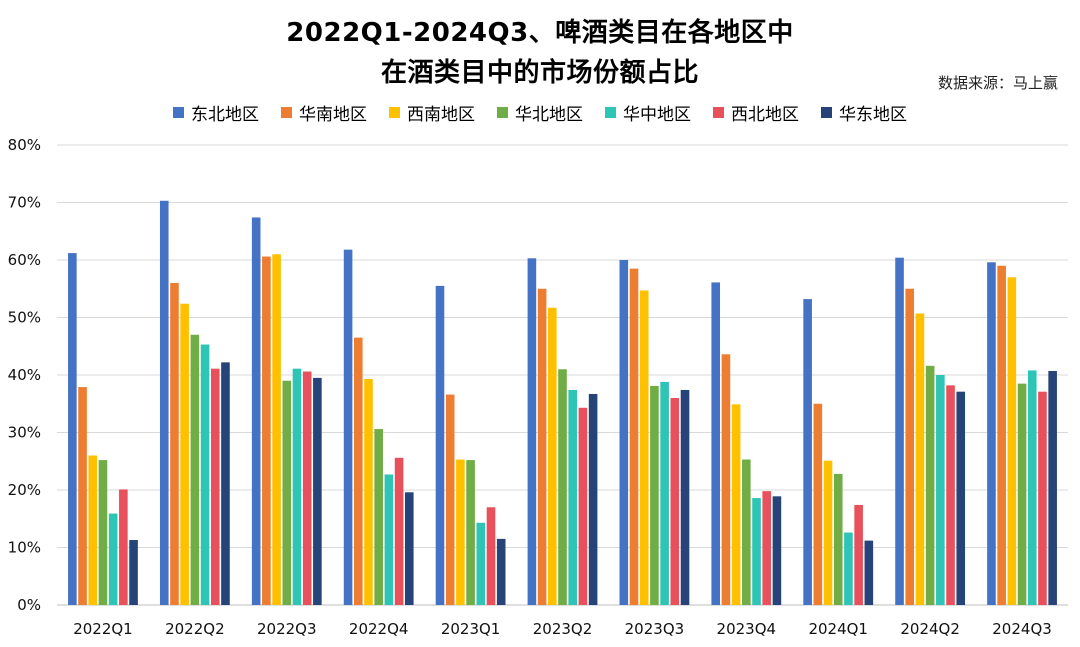  Describe the element at coordinates (24, 433) in the screenshot. I see `y-tick-label: 30%` at that location.